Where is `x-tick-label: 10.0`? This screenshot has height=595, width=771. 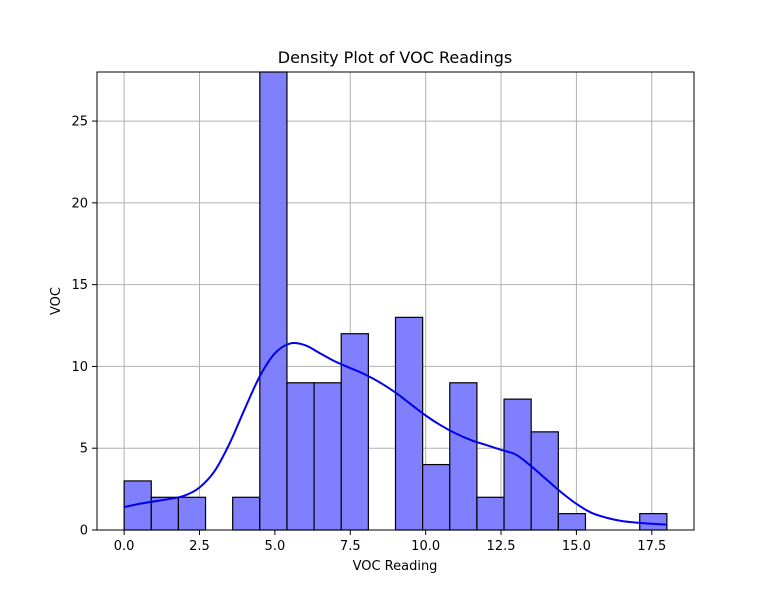
x-tick-label: 10.0 is located at coordinates (425, 546).